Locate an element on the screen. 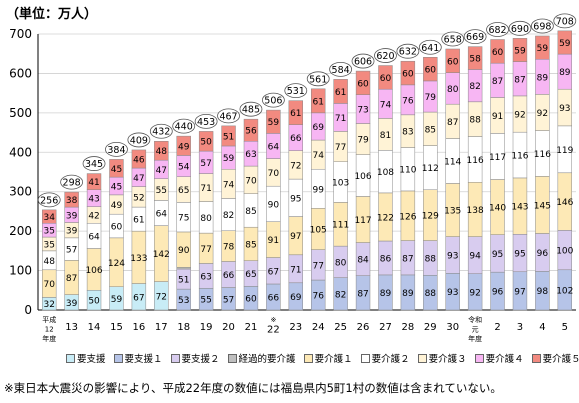 The image size is (579, 403). segment-value-label: 75 is located at coordinates (183, 219).